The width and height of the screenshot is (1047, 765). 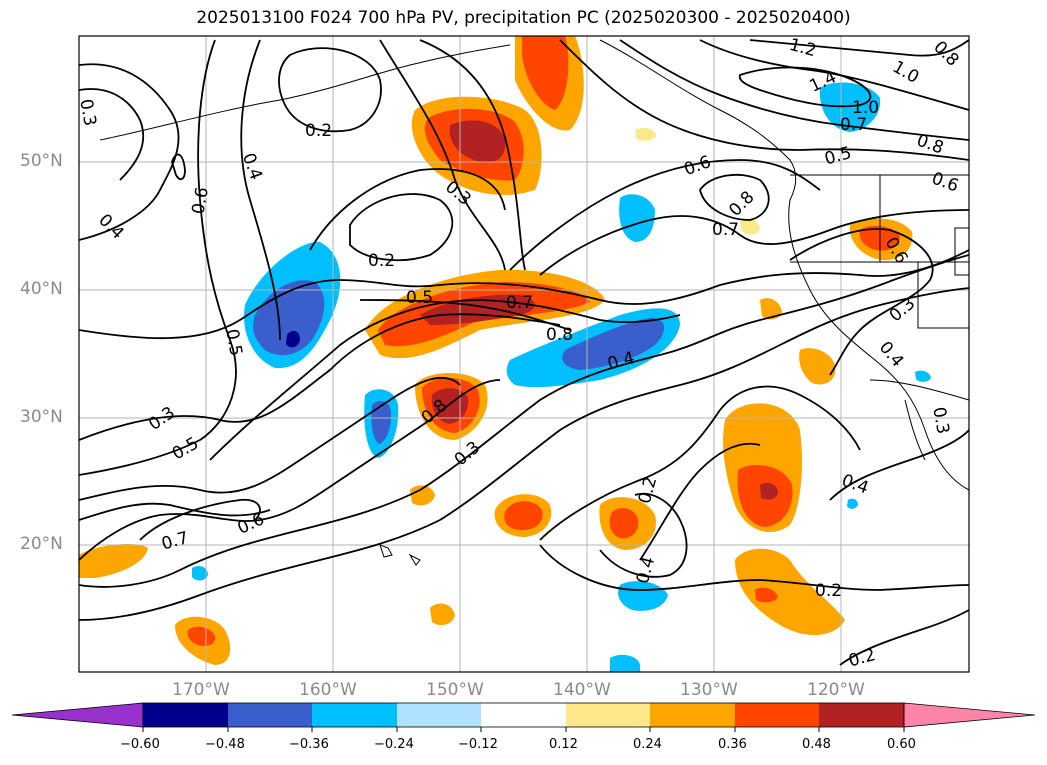 What do you see at coordinates (309, 744) in the screenshot?
I see `colorbar-label: −0.36` at bounding box center [309, 744].